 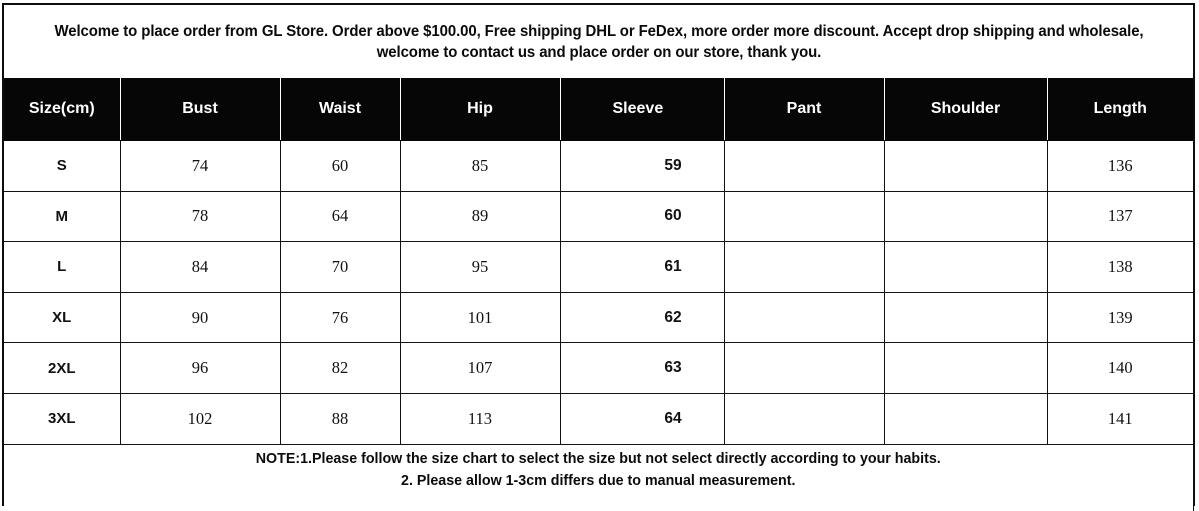 I want to click on cell-sleeve: 64, so click(x=642, y=419).